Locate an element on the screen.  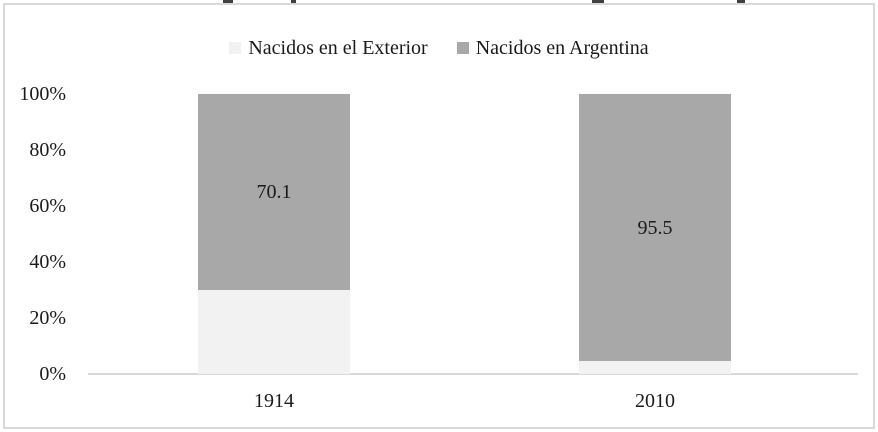
y-axis-tick-label: 60% is located at coordinates (47, 206).